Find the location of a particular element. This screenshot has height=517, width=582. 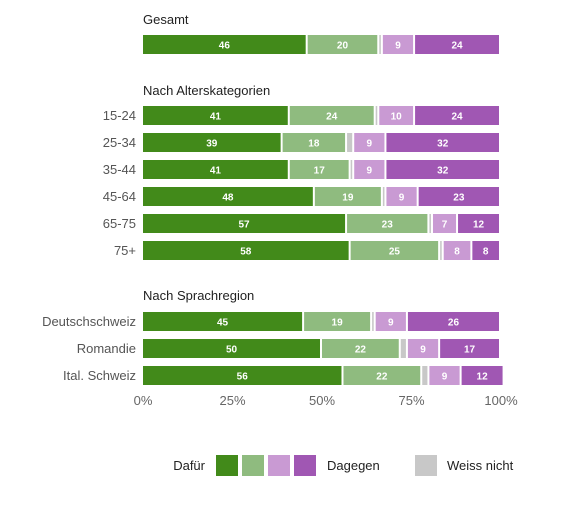

x-tick-label: 25% is located at coordinates (232, 400).